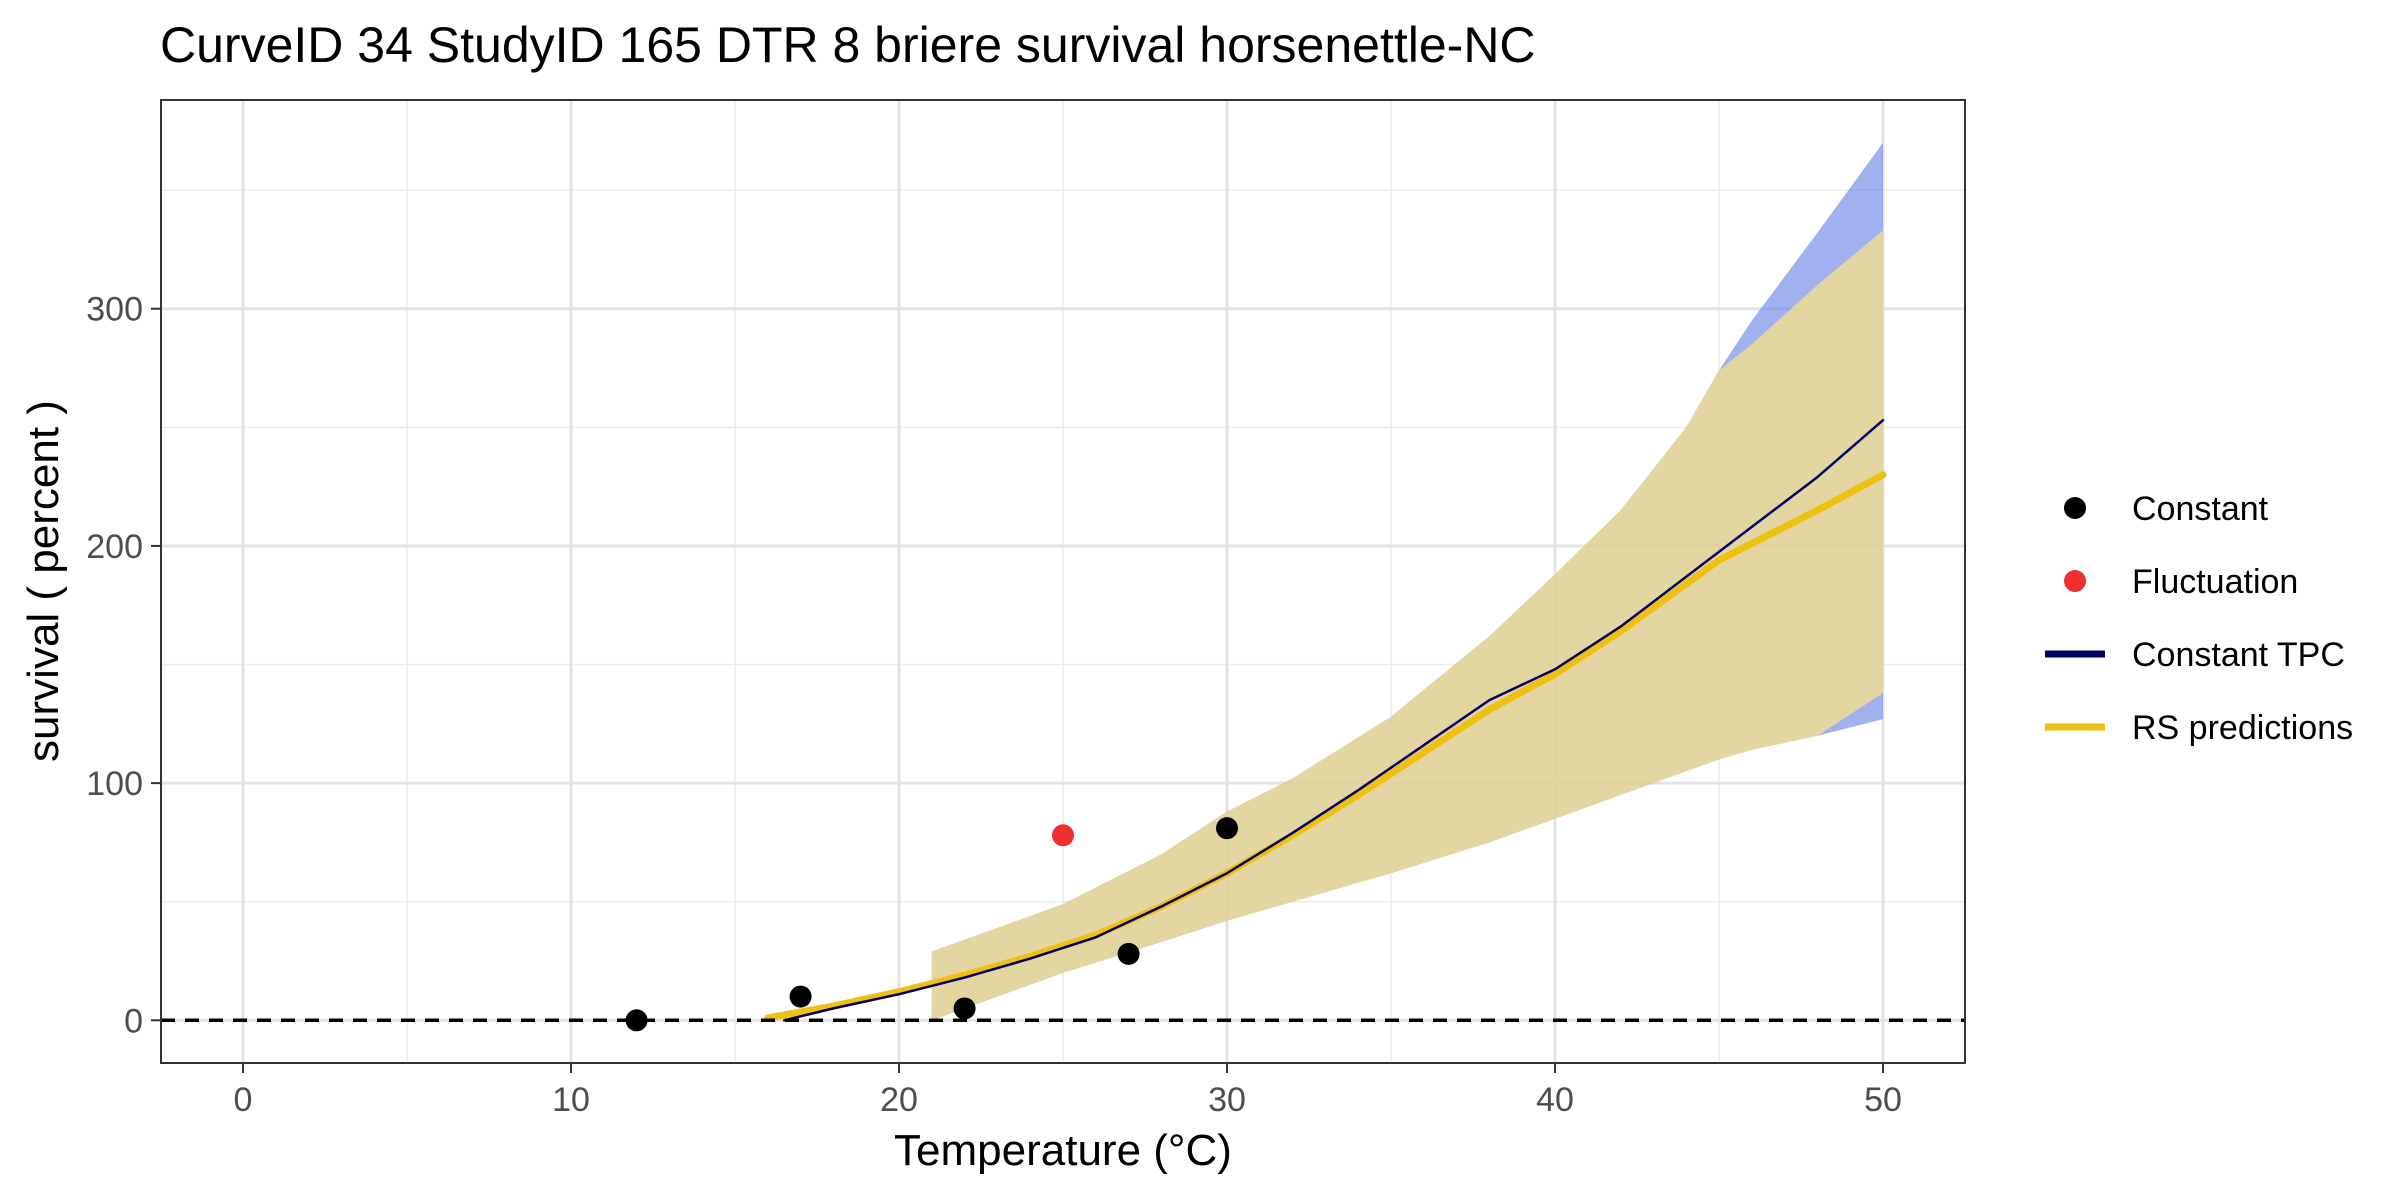 The width and height of the screenshot is (2400, 1200). Describe the element at coordinates (114, 784) in the screenshot. I see `y-tick-label: 100` at that location.